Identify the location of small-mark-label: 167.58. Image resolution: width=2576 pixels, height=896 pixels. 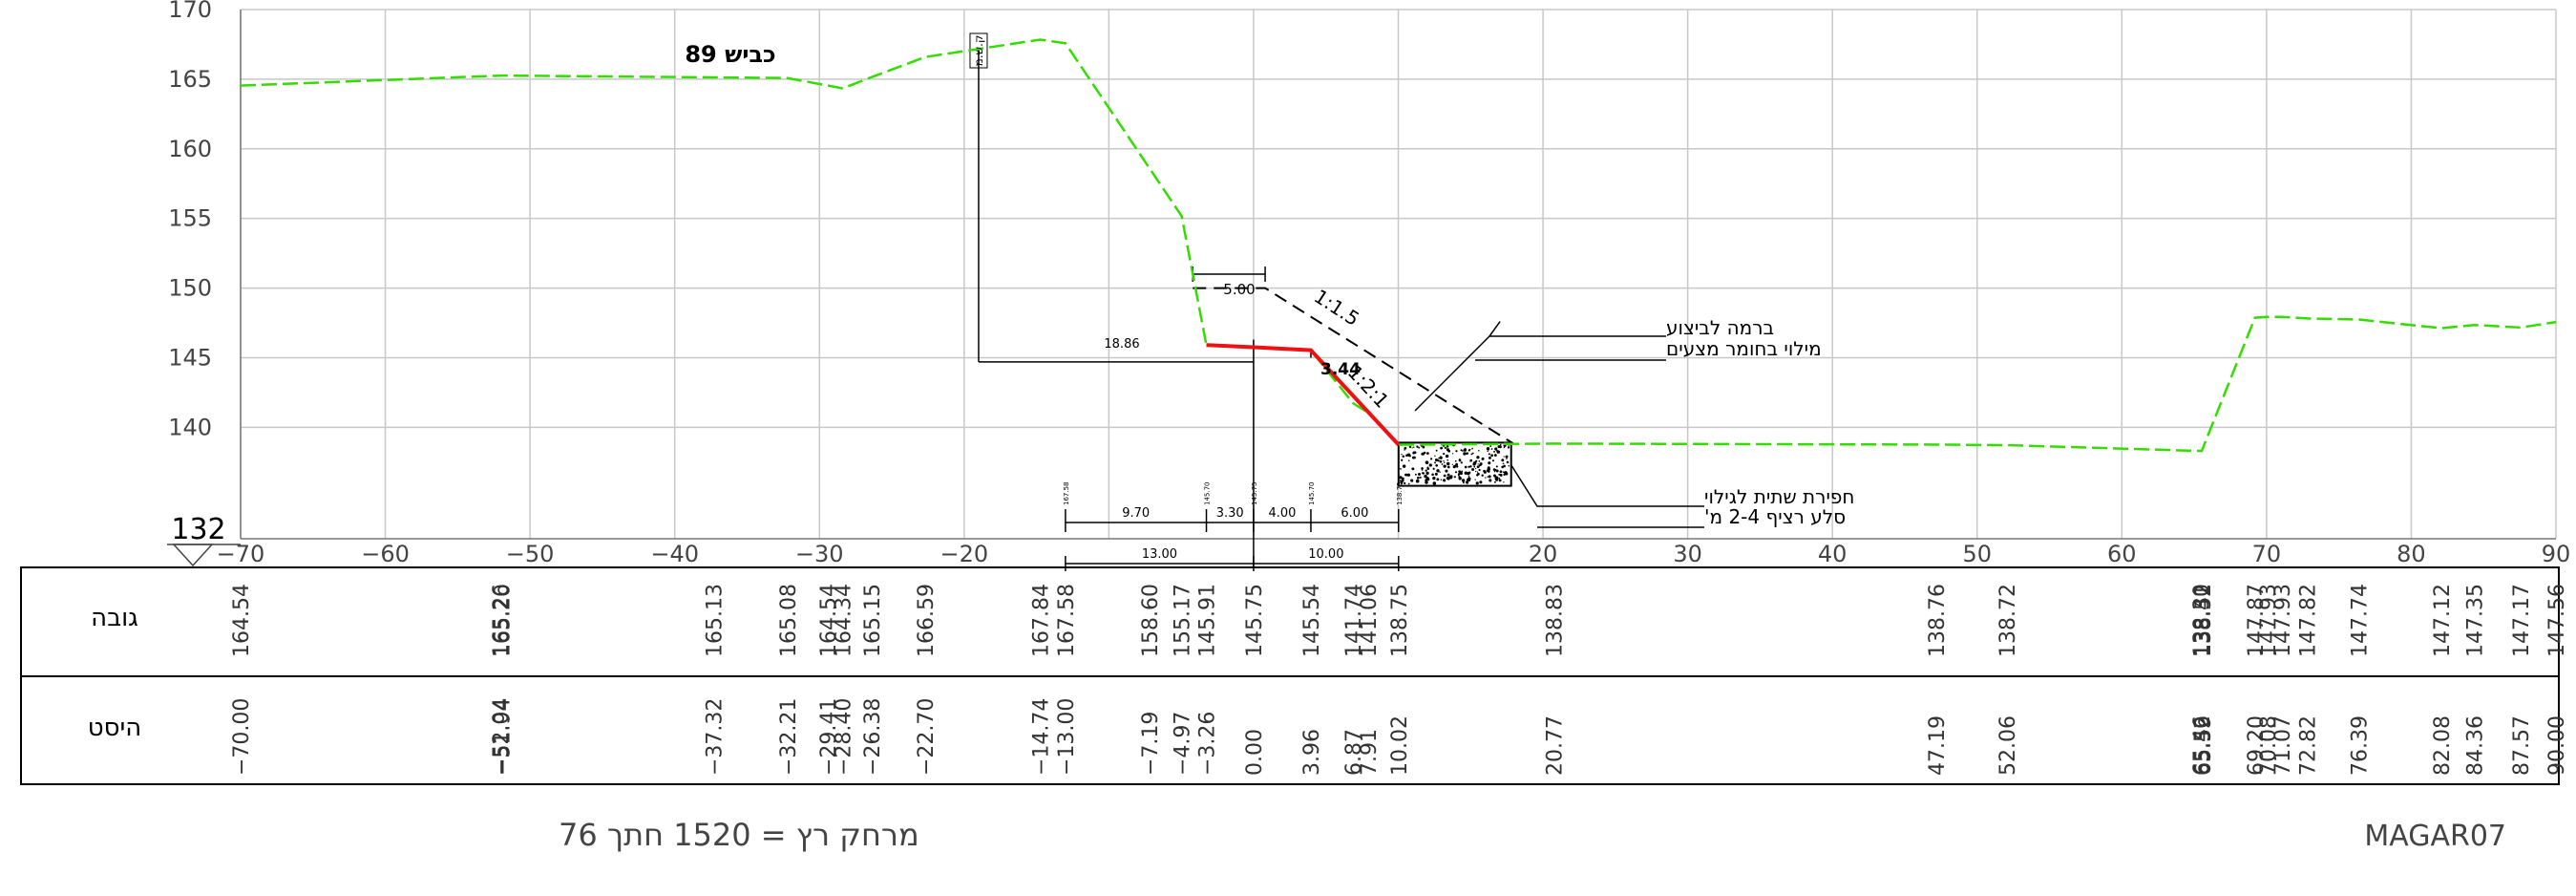
(1066, 494).